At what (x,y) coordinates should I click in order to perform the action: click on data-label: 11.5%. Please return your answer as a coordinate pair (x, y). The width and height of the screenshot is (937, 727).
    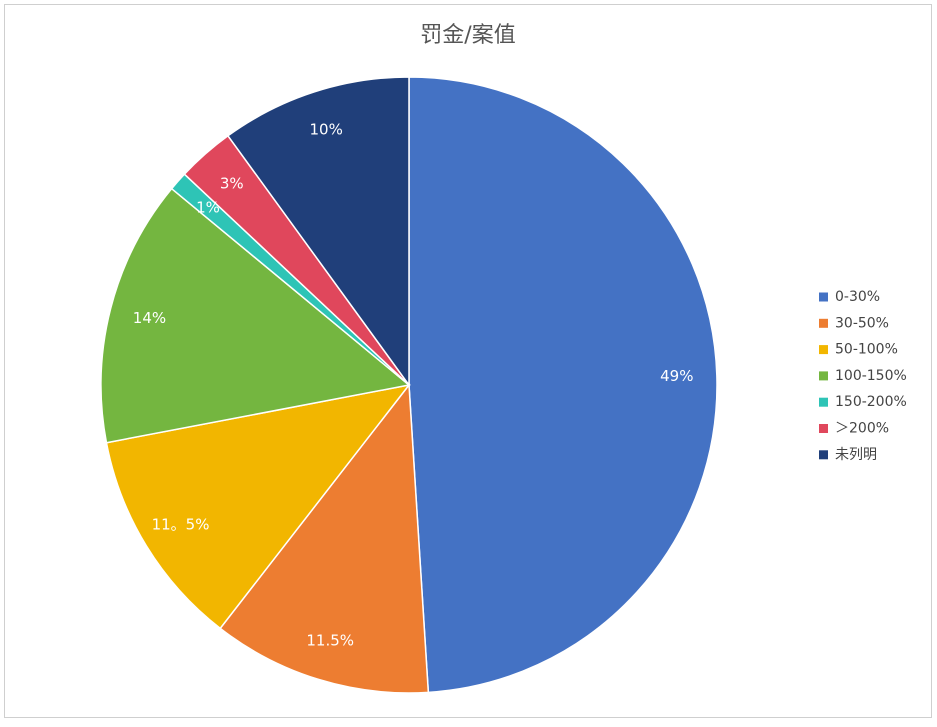
    Looking at the image, I should click on (330, 641).